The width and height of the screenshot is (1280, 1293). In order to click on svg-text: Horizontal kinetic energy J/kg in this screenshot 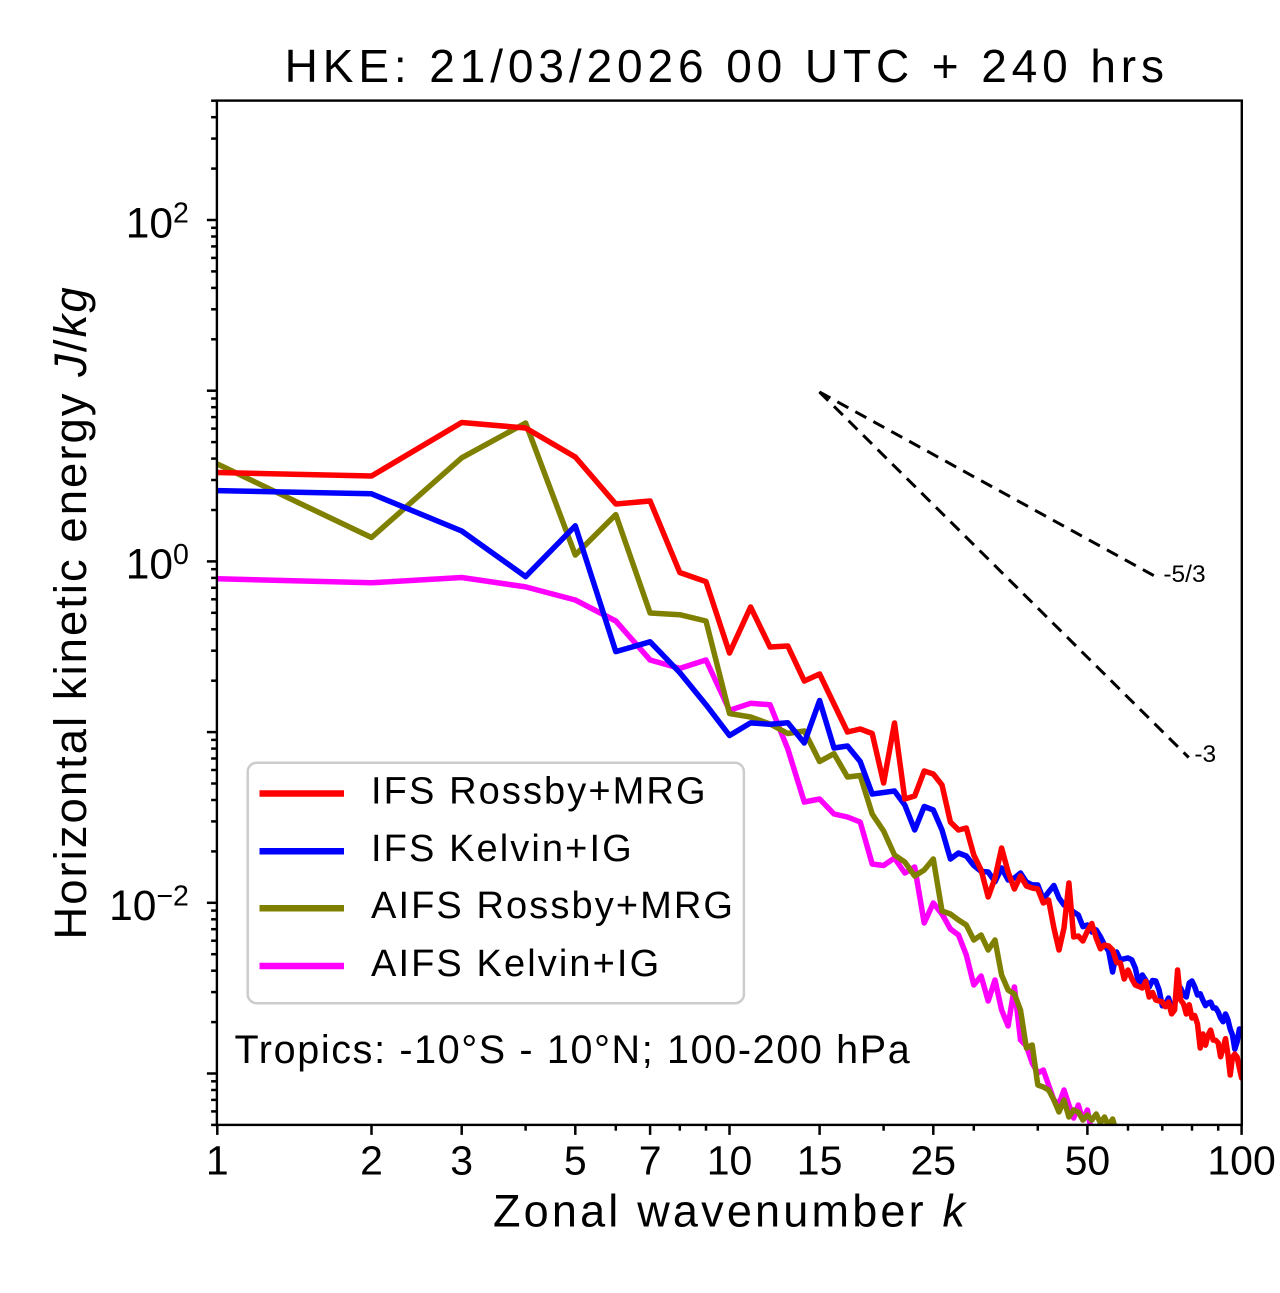, I will do `click(70, 612)`.